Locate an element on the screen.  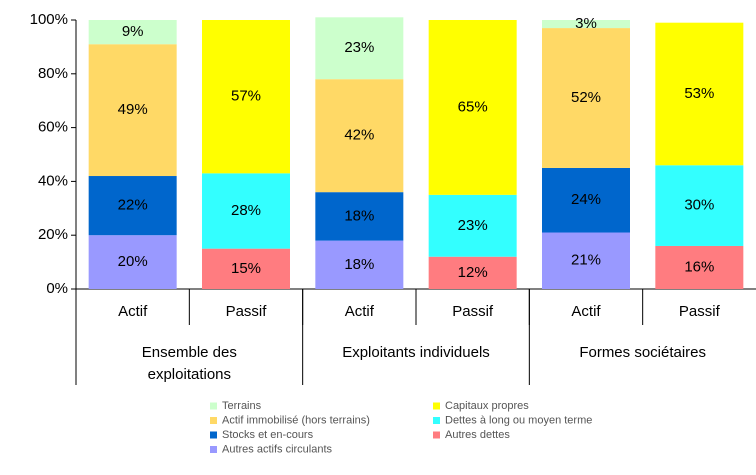
data-label: 15% is located at coordinates (246, 268).